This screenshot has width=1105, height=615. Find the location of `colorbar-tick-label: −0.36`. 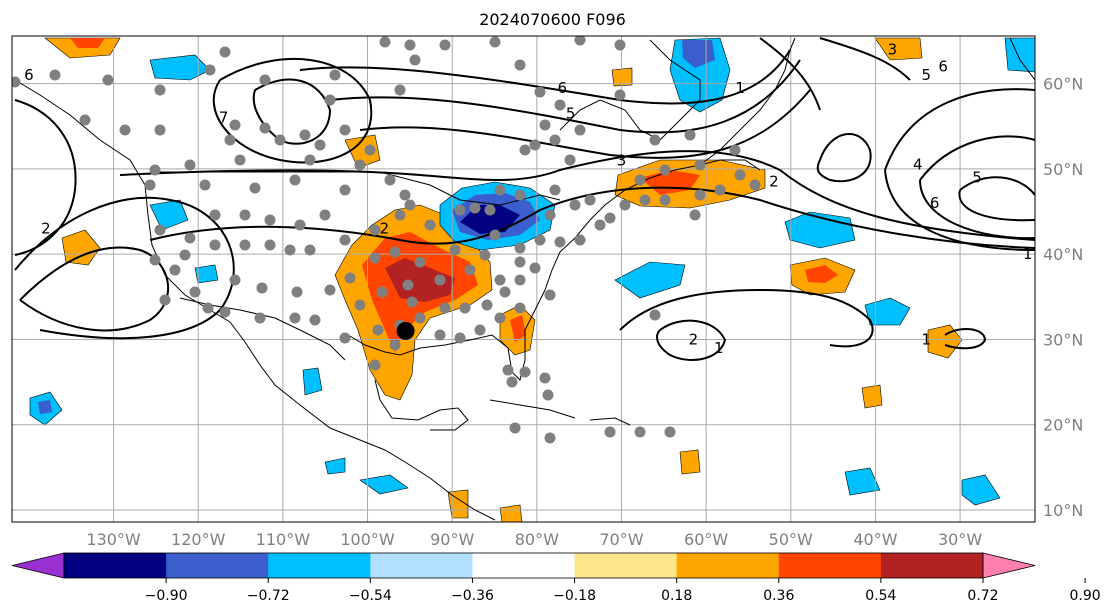

colorbar-tick-label: −0.36 is located at coordinates (472, 596).